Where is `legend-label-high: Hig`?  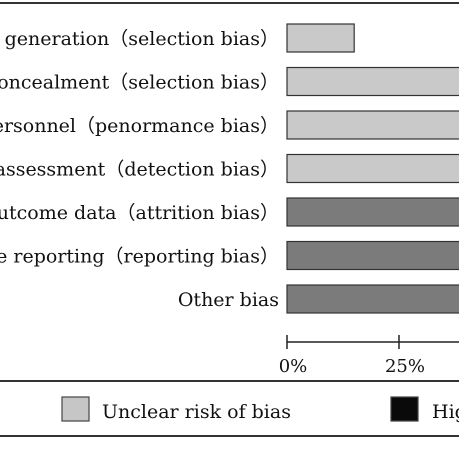
legend-label-high: Hig is located at coordinates (445, 412).